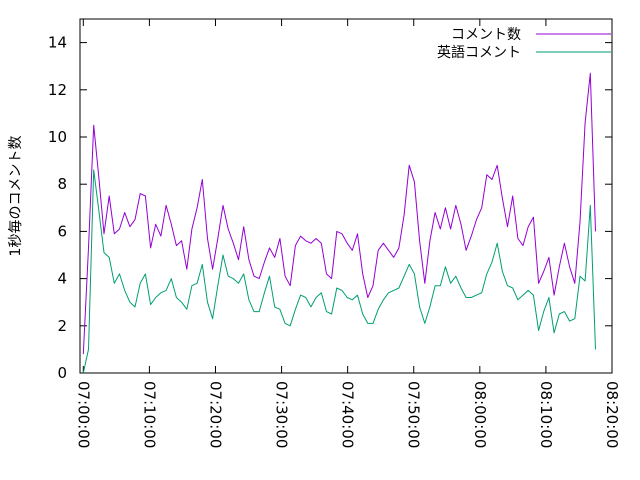 The width and height of the screenshot is (640, 480). I want to click on legend-label-1: 英語コメント, so click(479, 52).